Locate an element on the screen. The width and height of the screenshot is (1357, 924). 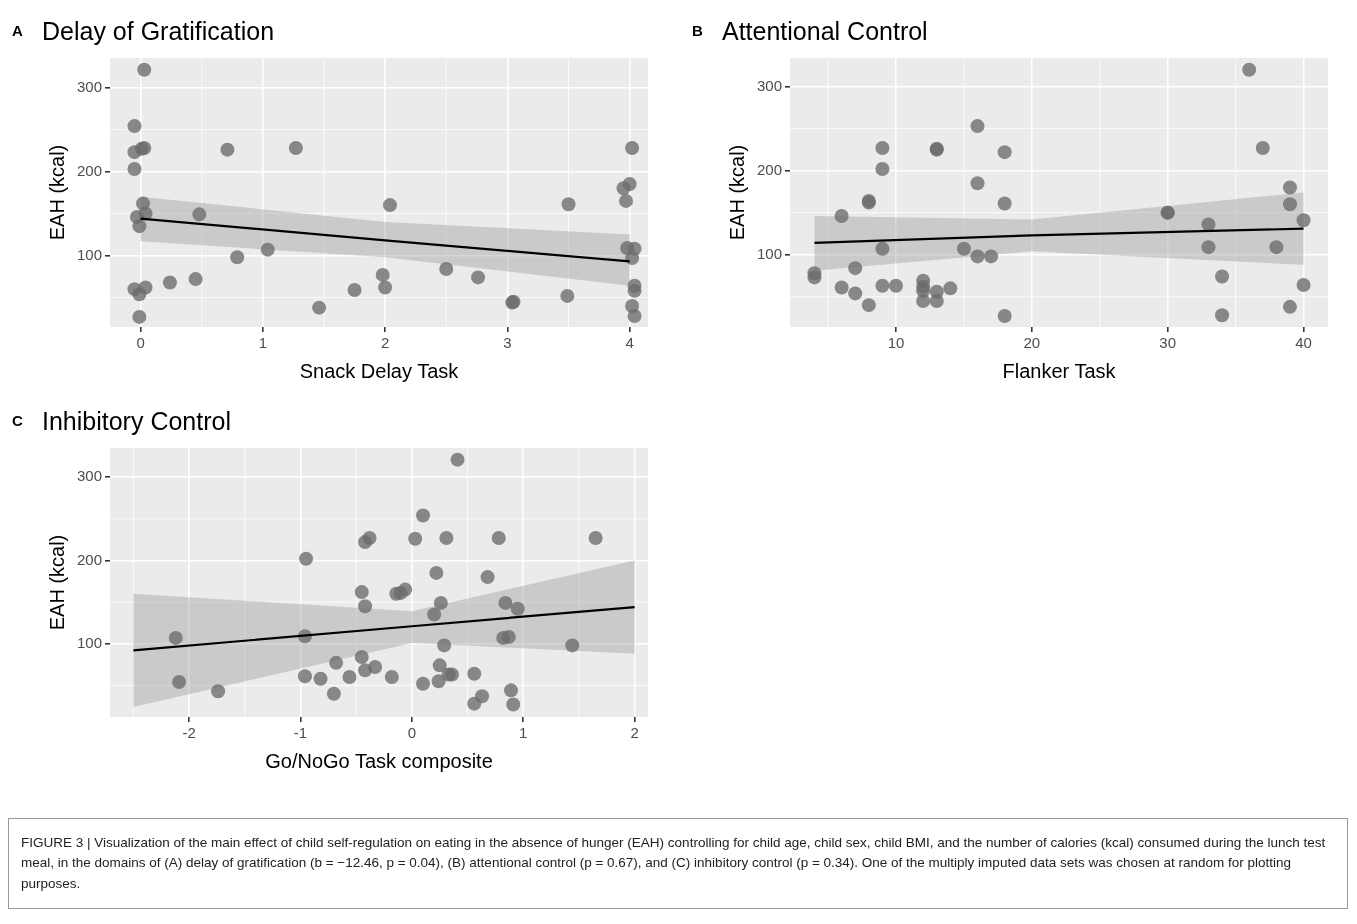
text: B is located at coordinates (697, 30).